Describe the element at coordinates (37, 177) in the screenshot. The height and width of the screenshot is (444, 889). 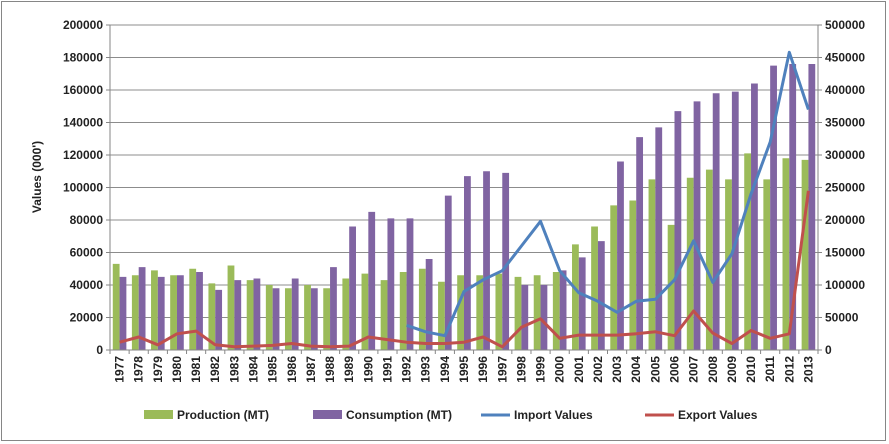
I see `y-axis-label: Values (000')` at that location.